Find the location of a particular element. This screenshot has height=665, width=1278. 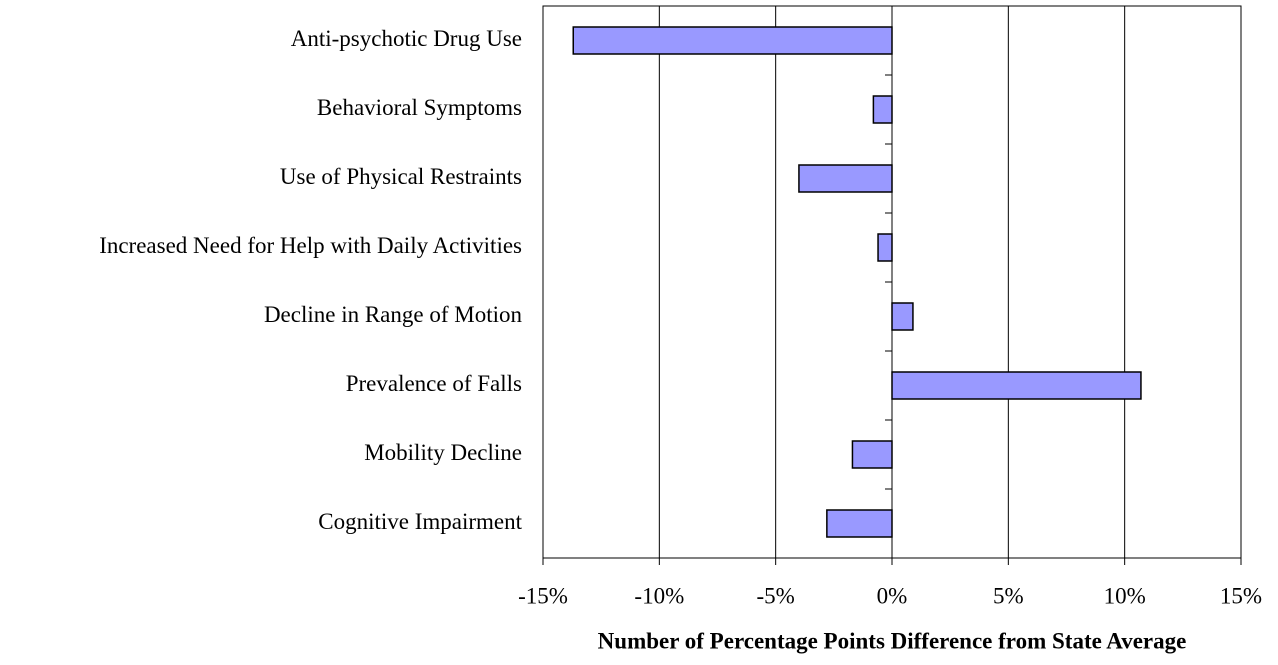

y-tick-label: Cognitive Impairment is located at coordinates (420, 521).